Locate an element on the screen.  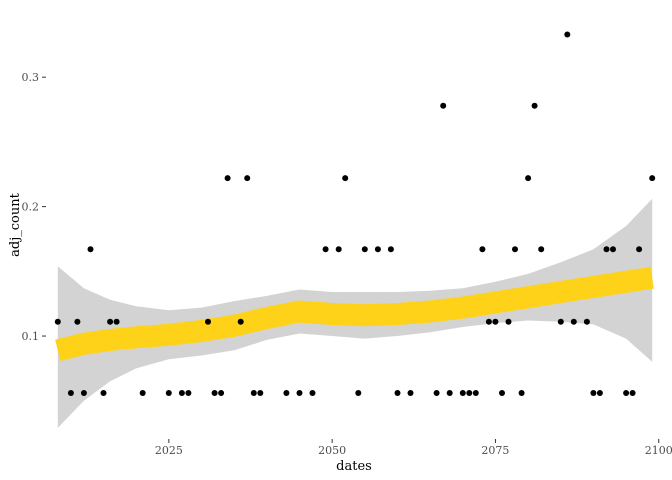
y-tick-label: 0.1 is located at coordinates (31, 336).